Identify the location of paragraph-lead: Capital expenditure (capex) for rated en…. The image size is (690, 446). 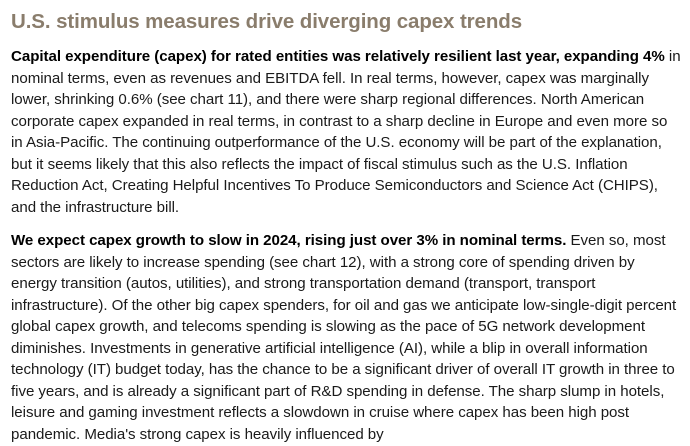
(338, 56).